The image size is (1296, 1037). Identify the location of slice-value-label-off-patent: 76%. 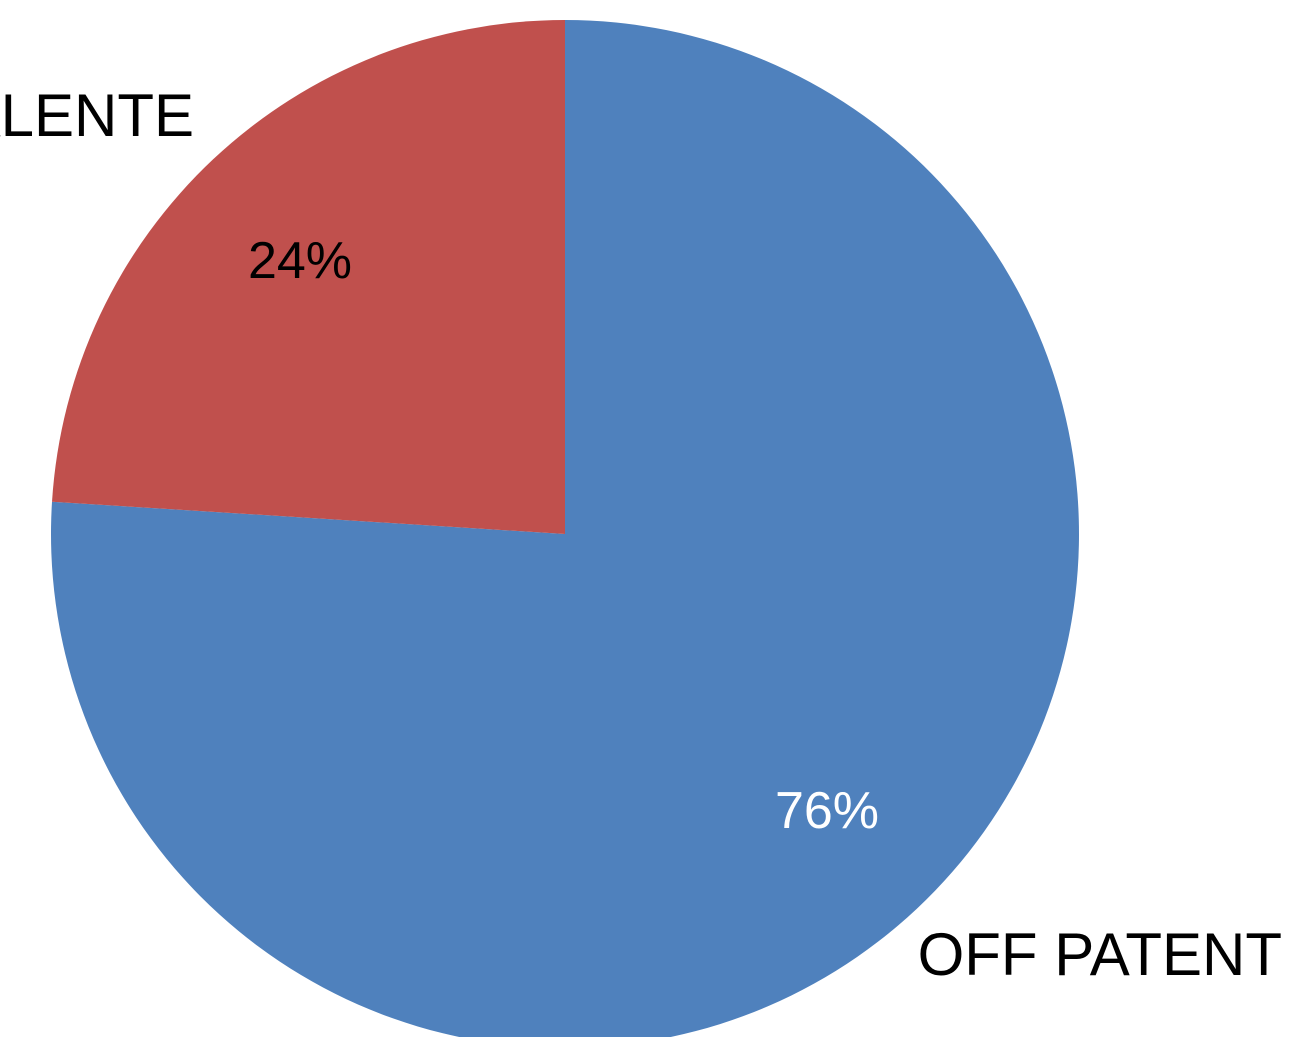
(827, 811).